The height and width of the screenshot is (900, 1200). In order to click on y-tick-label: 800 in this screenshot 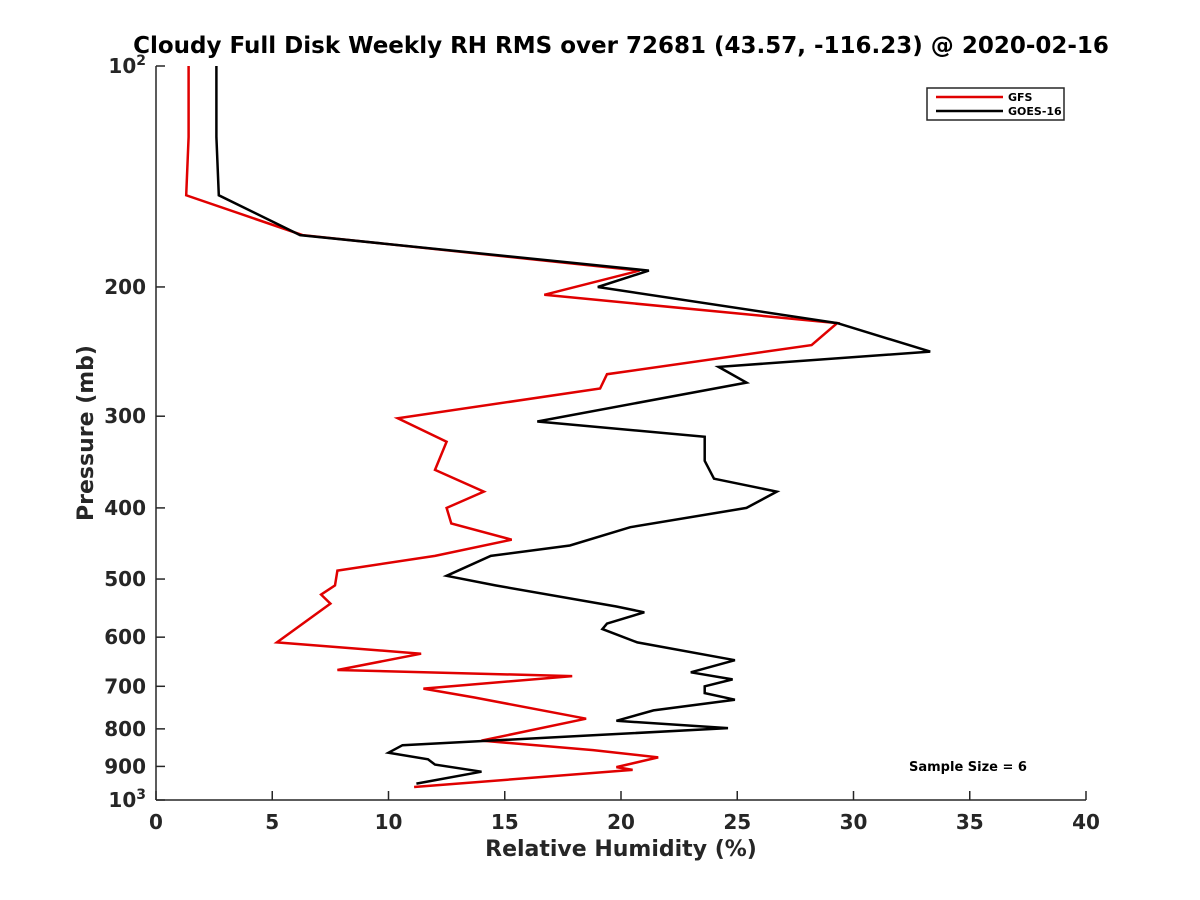, I will do `click(125, 729)`.